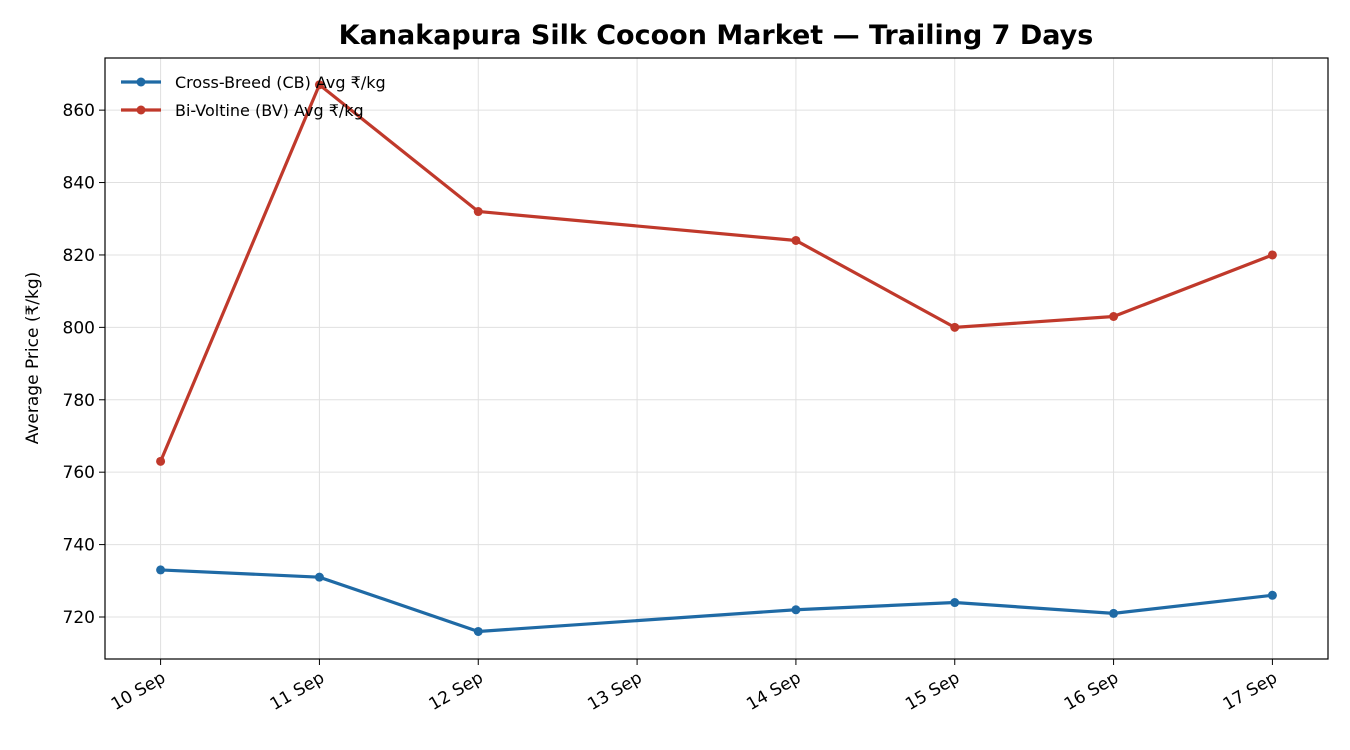  I want to click on y-tick-label: 780, so click(79, 401).